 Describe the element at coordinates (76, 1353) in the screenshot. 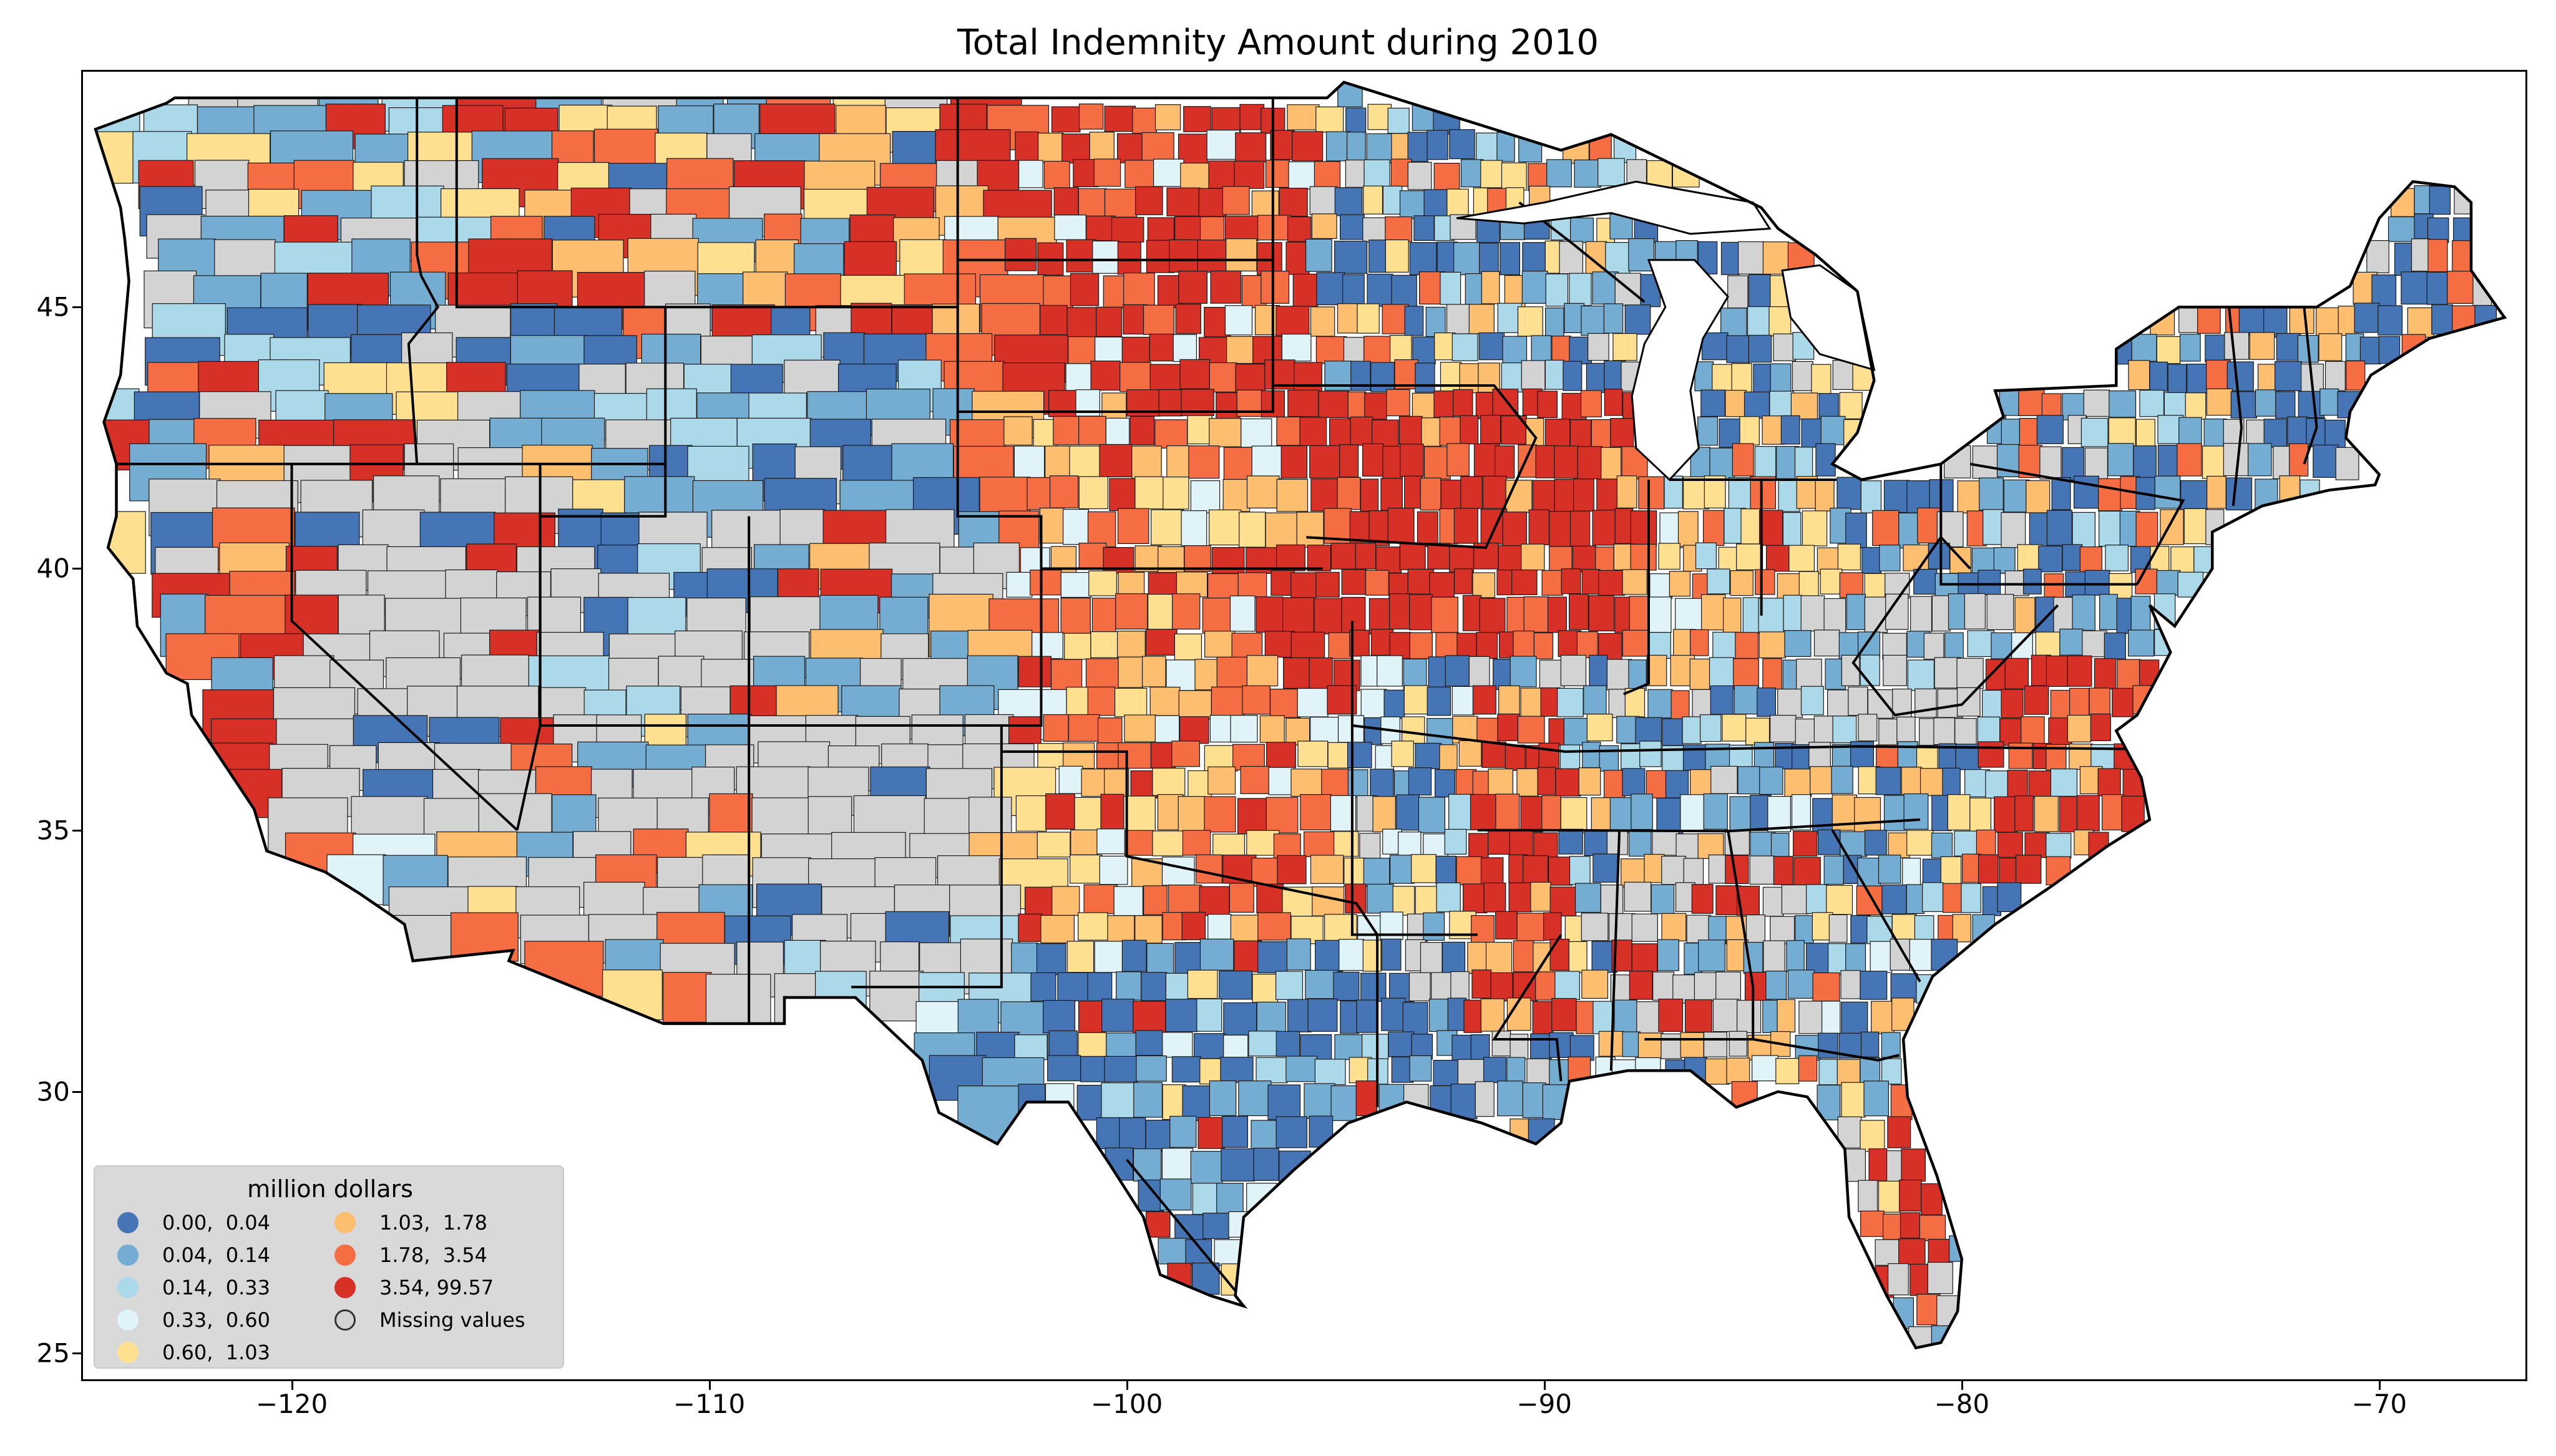

I see `y-tick-mark` at that location.